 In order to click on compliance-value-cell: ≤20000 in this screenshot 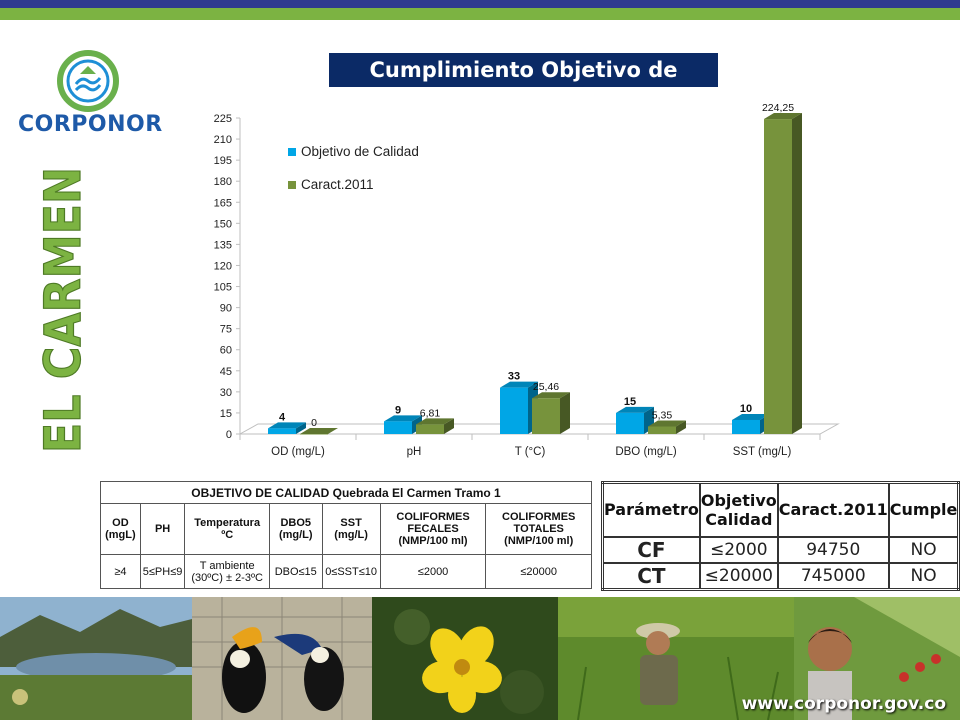, I will do `click(738, 575)`.